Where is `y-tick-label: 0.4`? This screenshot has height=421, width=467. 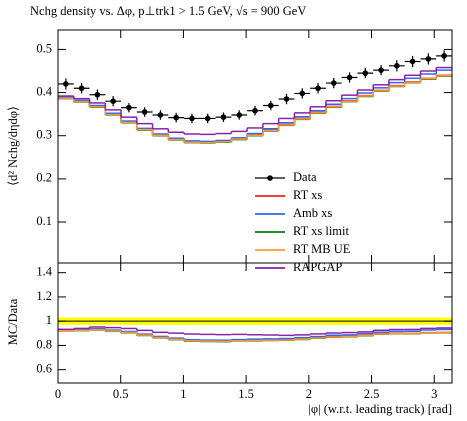 y-tick-label: 0.4 is located at coordinates (44, 91).